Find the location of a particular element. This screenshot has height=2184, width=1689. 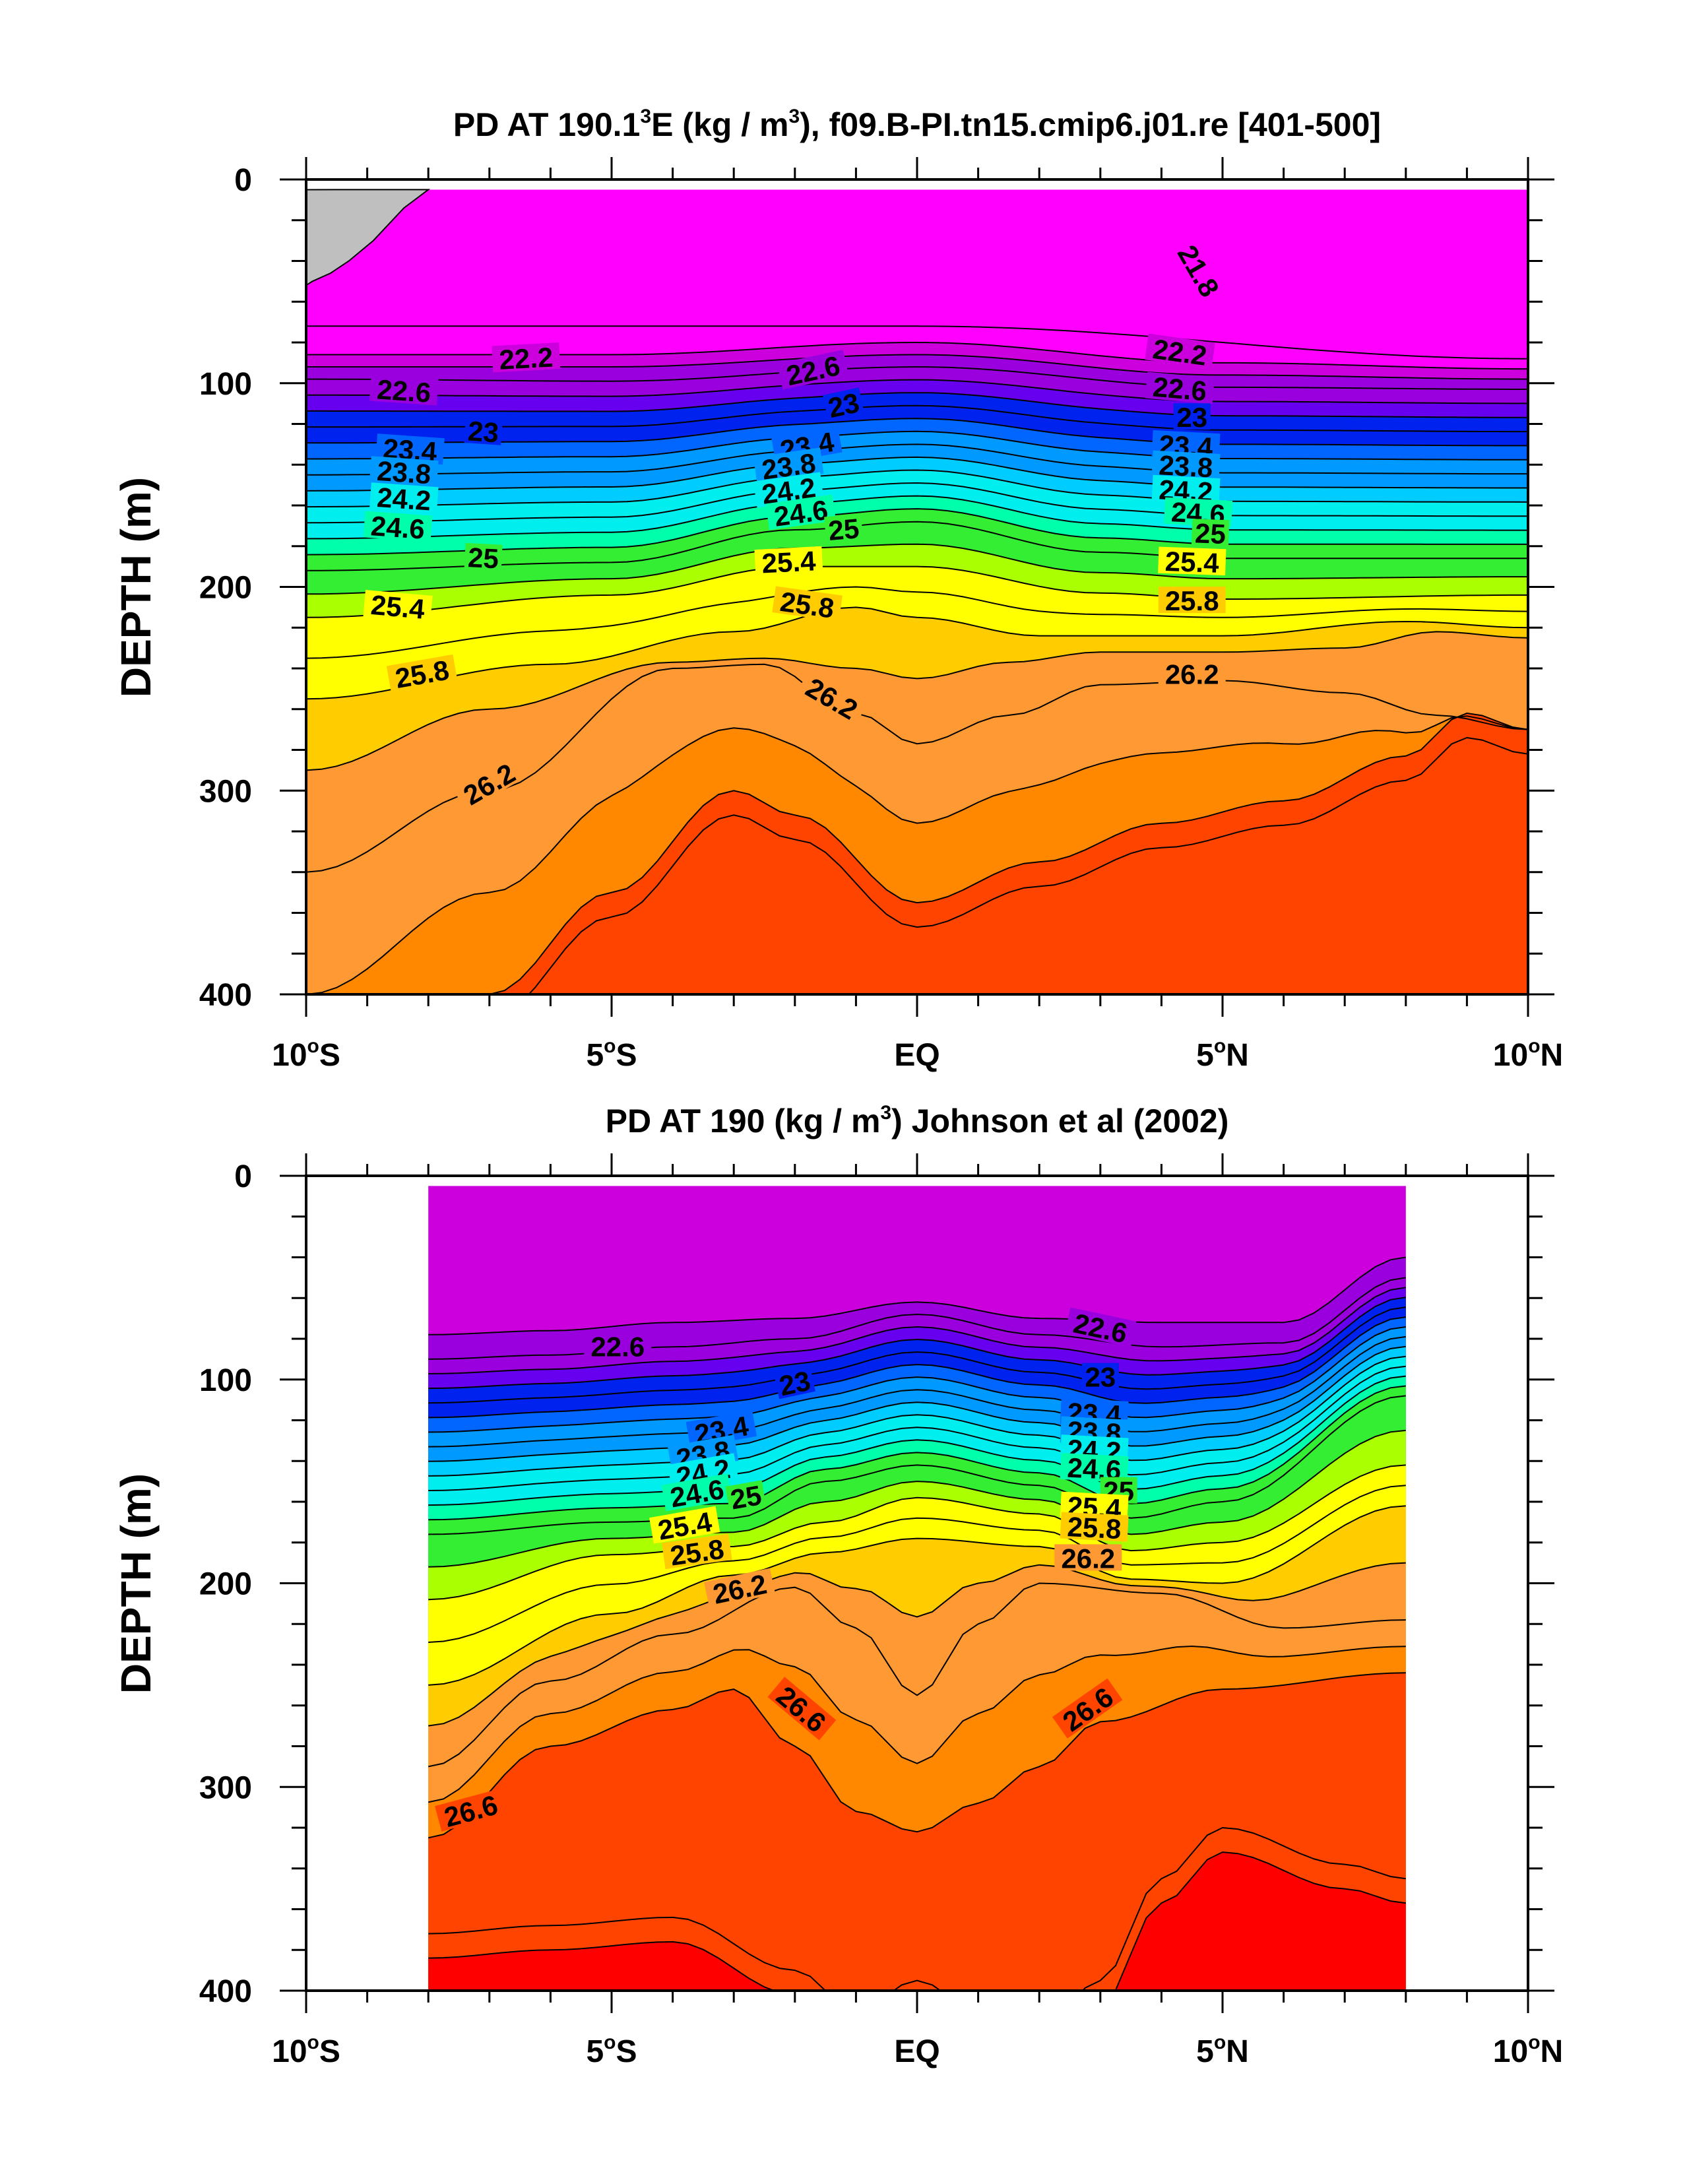

contour-label-text: 24.2 is located at coordinates (404, 499).